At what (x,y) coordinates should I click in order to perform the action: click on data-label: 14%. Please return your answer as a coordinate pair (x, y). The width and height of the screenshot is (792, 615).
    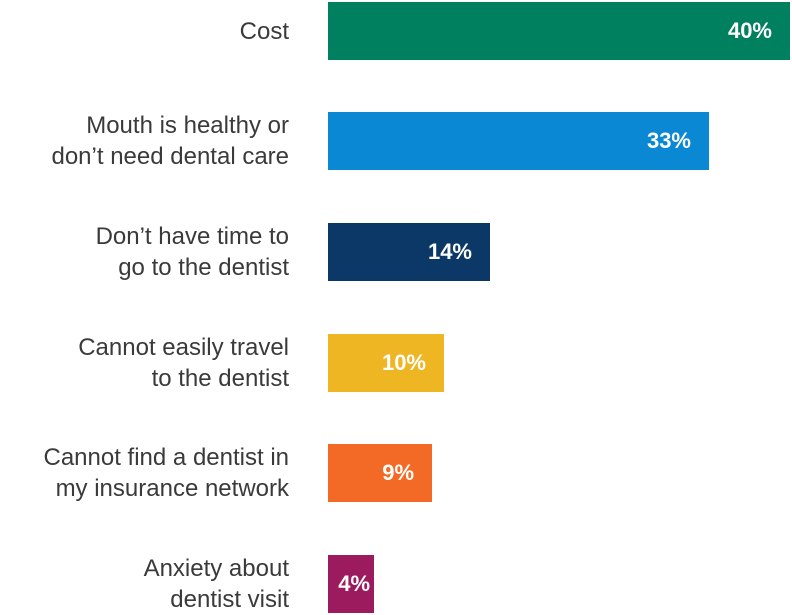
    Looking at the image, I should click on (449, 251).